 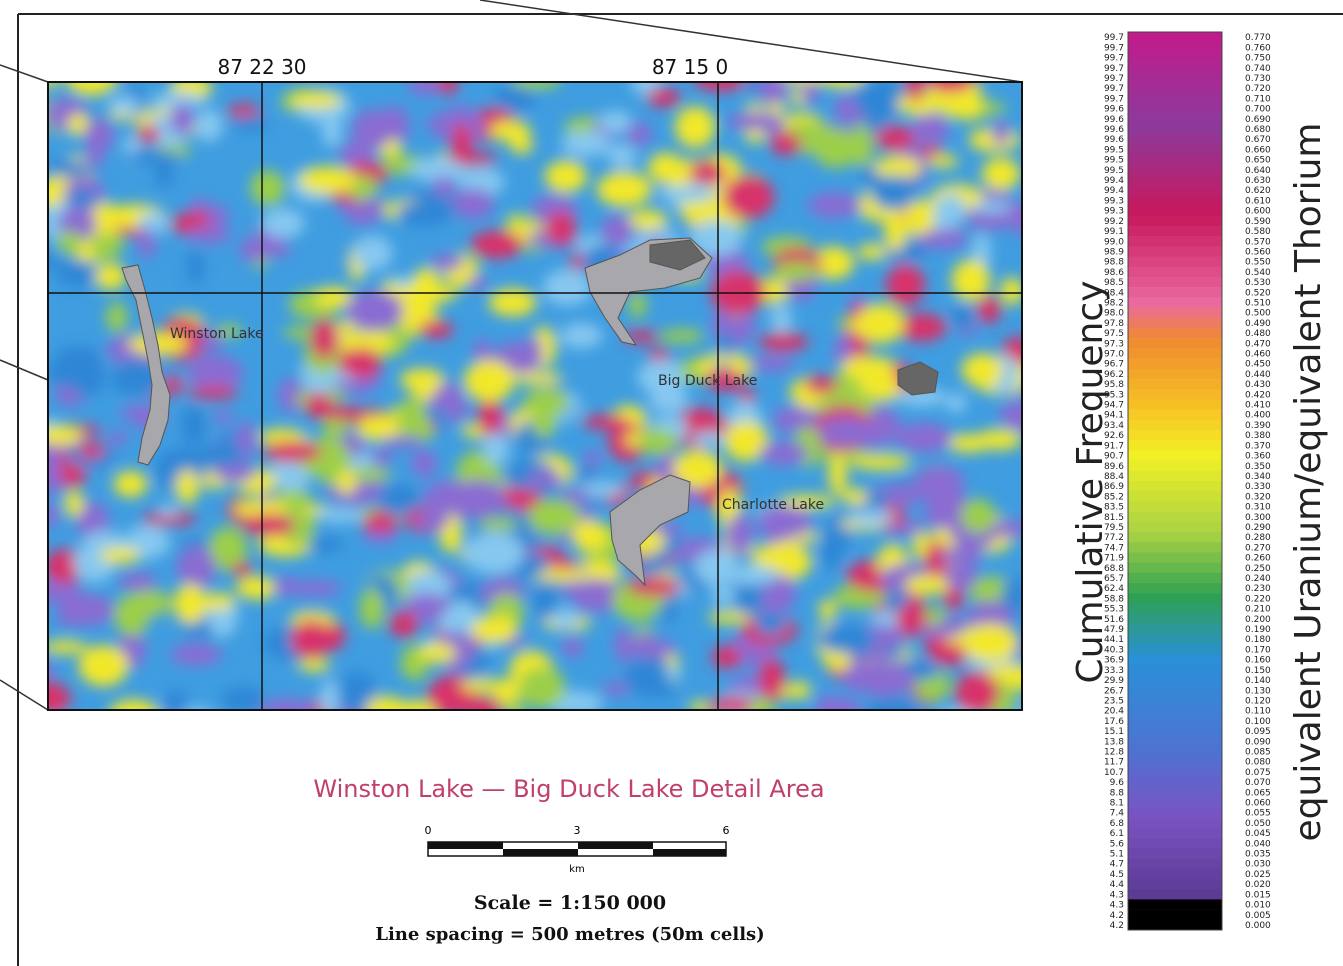 What do you see at coordinates (1258, 620) in the screenshot?
I see `legend-ratio-label: 0.200` at bounding box center [1258, 620].